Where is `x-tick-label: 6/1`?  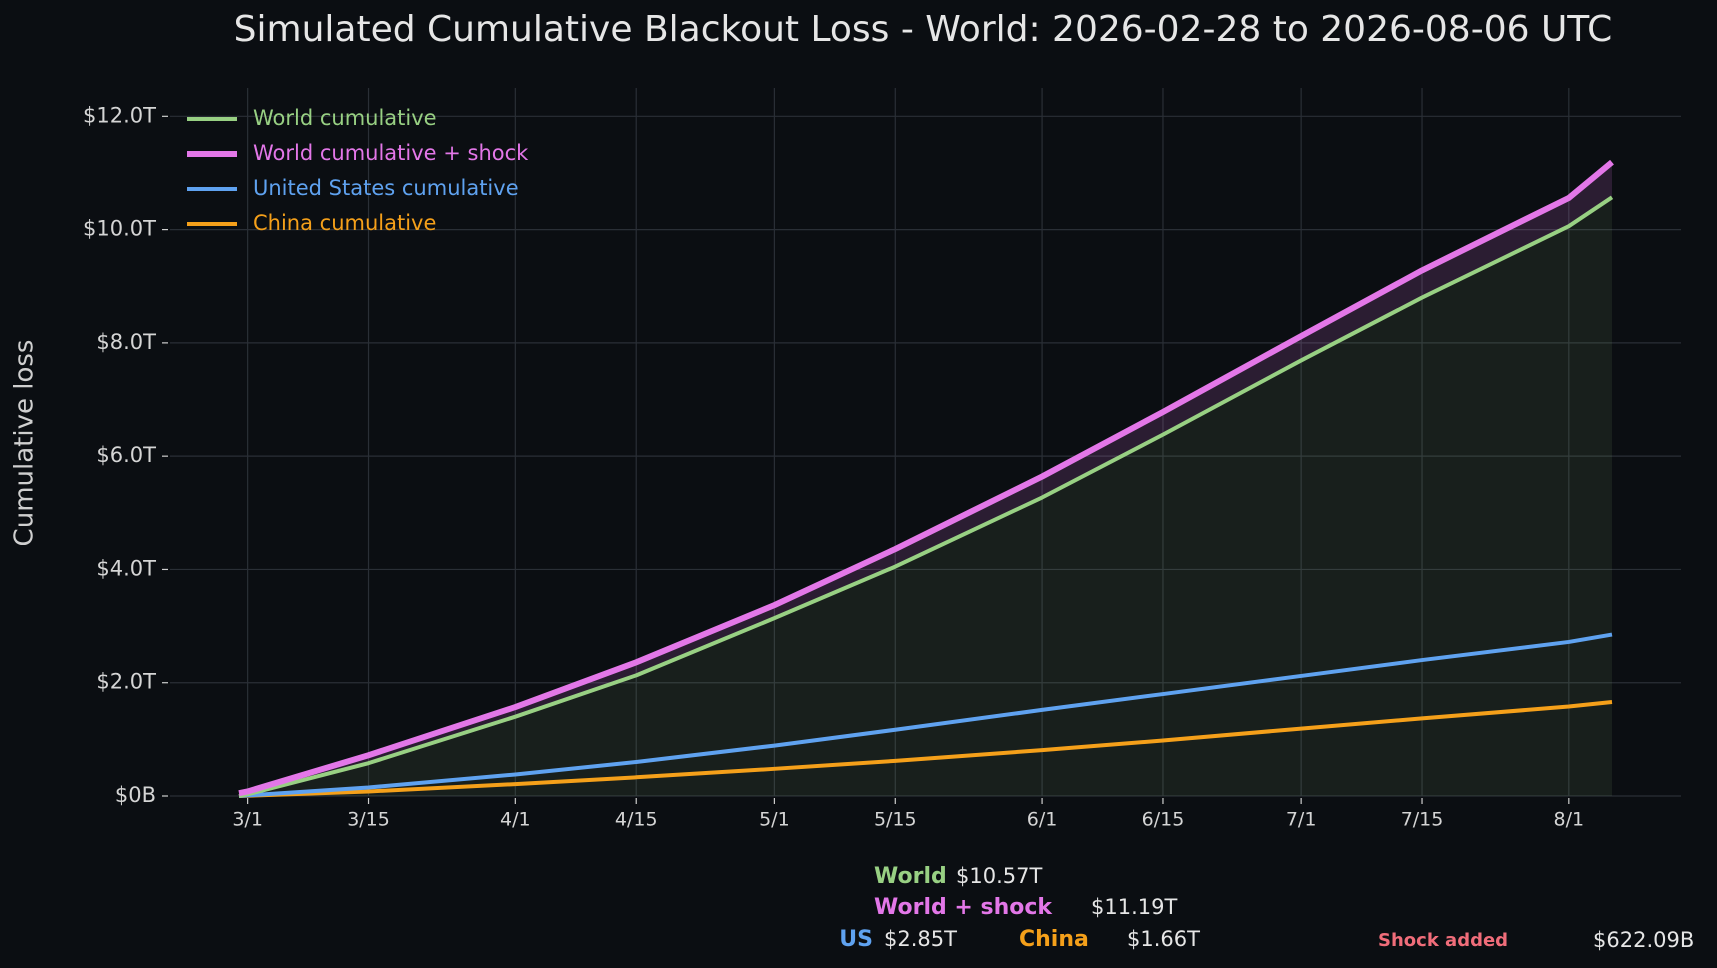
x-tick-label: 6/1 is located at coordinates (1042, 820).